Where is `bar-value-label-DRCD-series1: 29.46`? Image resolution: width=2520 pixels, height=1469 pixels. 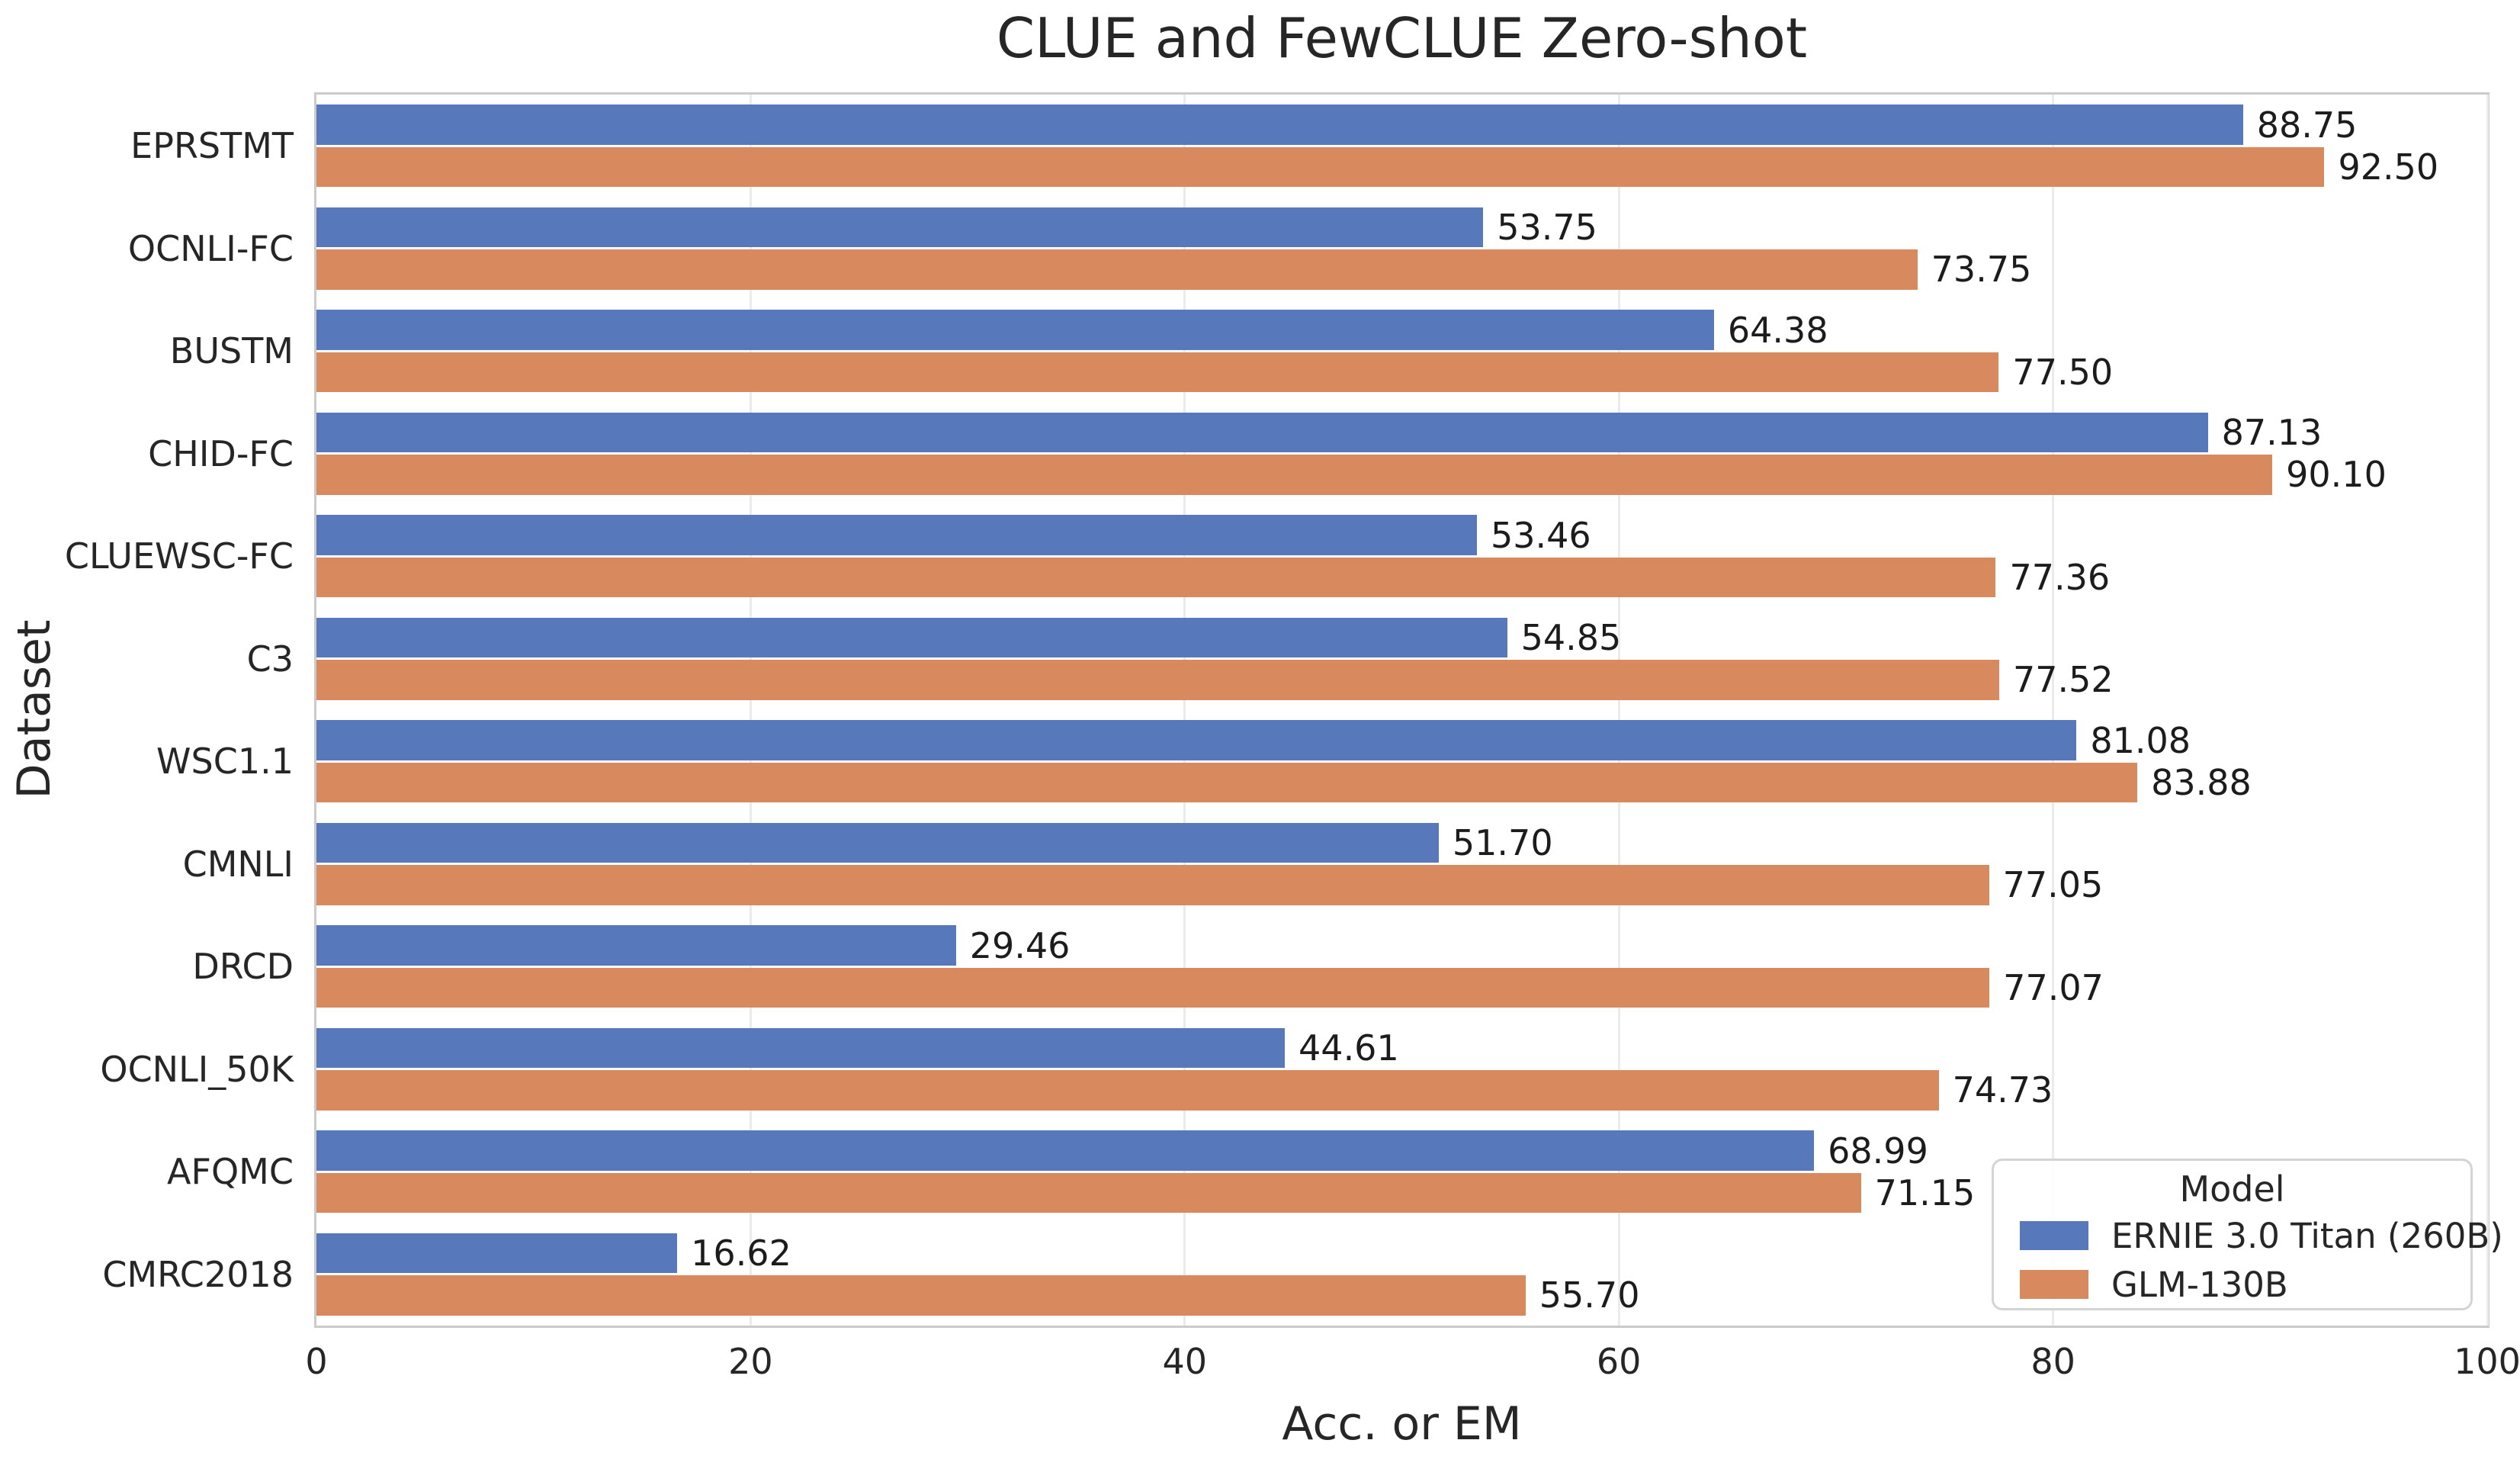 bar-value-label-DRCD-series1: 29.46 is located at coordinates (1020, 945).